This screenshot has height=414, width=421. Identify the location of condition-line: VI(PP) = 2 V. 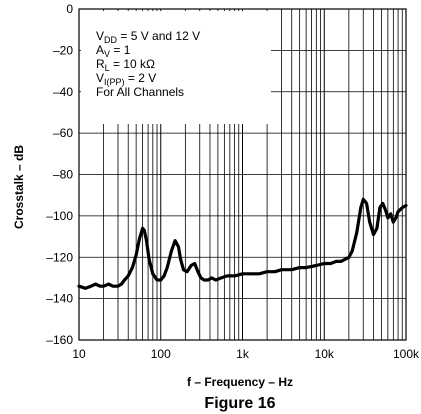
(126, 79).